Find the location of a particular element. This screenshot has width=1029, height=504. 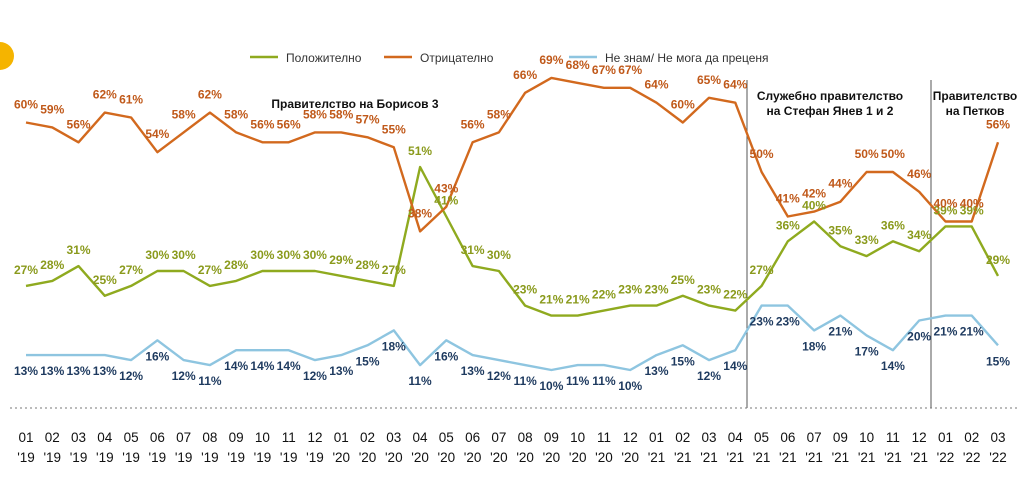

data-label: 41% is located at coordinates (446, 201).